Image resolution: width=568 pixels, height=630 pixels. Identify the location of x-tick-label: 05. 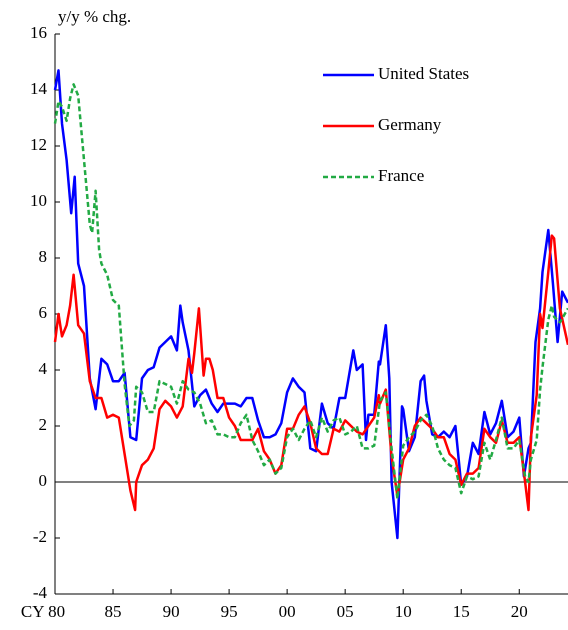
(345, 611).